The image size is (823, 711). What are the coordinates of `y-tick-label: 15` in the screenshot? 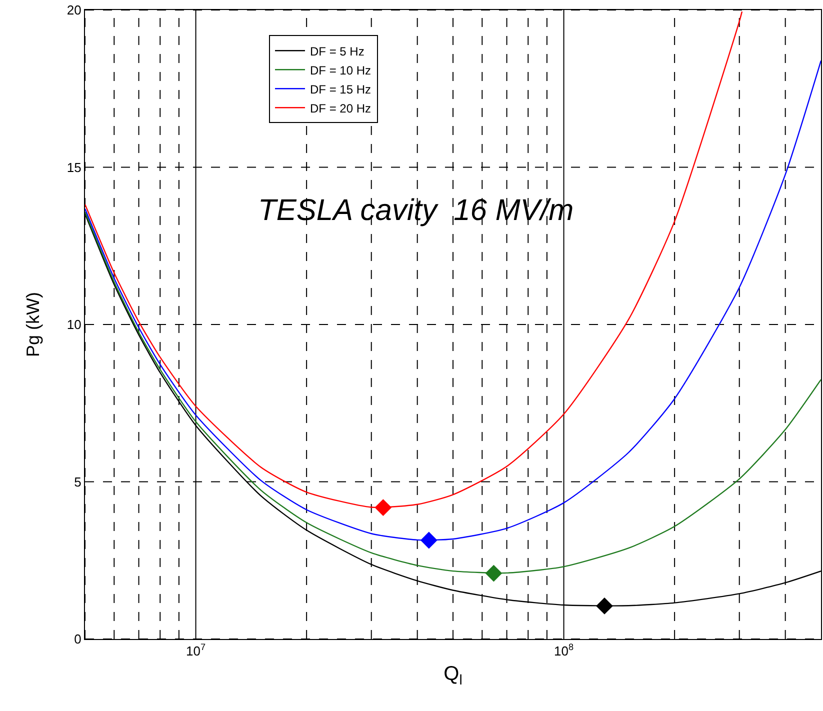 It's located at (74, 167).